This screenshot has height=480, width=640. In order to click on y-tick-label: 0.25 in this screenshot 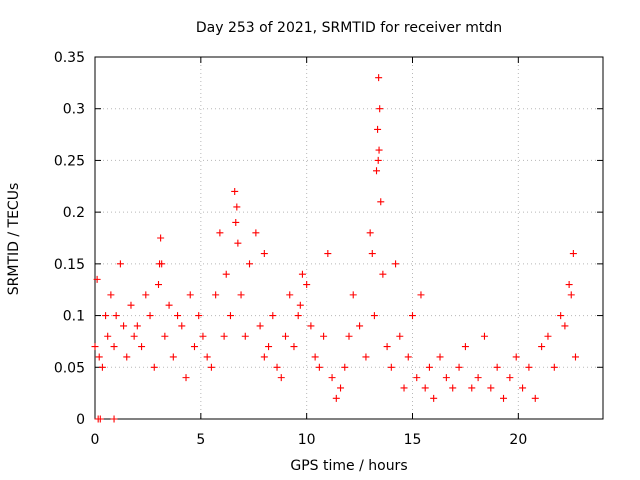, I will do `click(69, 161)`.